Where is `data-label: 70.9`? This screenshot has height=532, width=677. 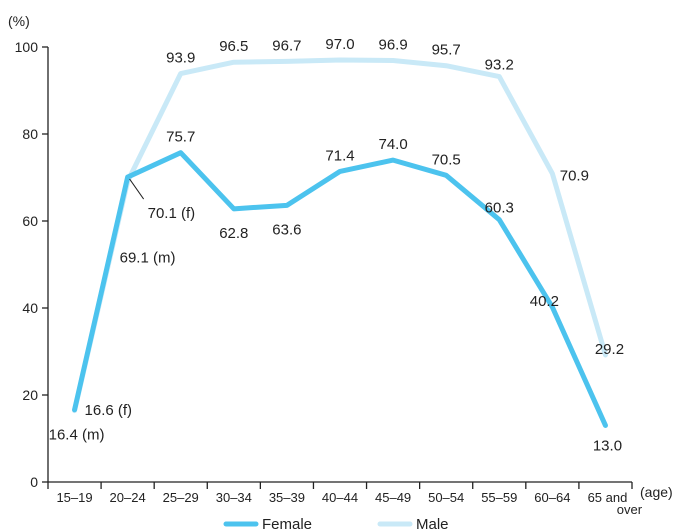 data-label: 70.9 is located at coordinates (574, 176).